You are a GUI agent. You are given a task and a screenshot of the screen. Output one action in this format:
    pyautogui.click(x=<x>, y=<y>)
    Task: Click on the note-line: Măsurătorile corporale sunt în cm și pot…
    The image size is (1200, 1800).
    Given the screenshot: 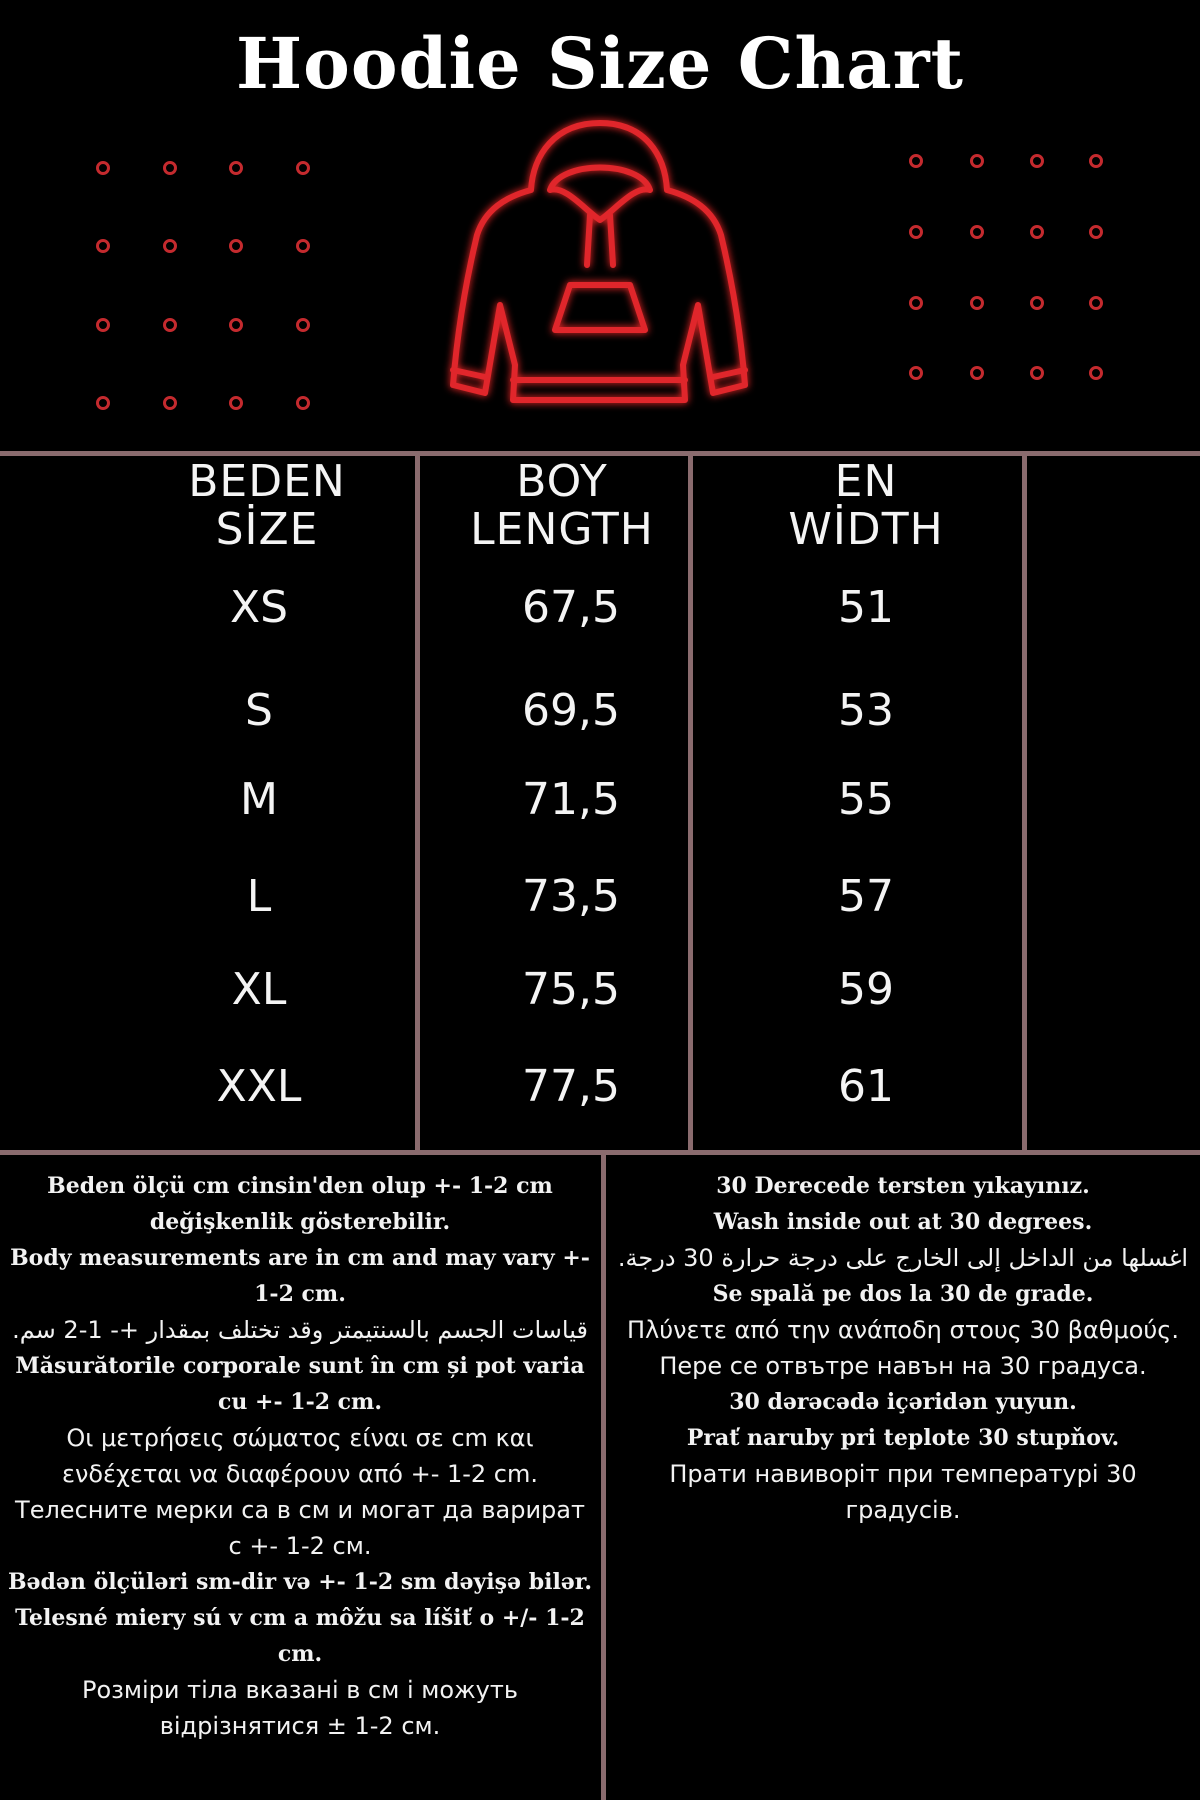 What is the action you would take?
    pyautogui.click(x=300, y=1384)
    